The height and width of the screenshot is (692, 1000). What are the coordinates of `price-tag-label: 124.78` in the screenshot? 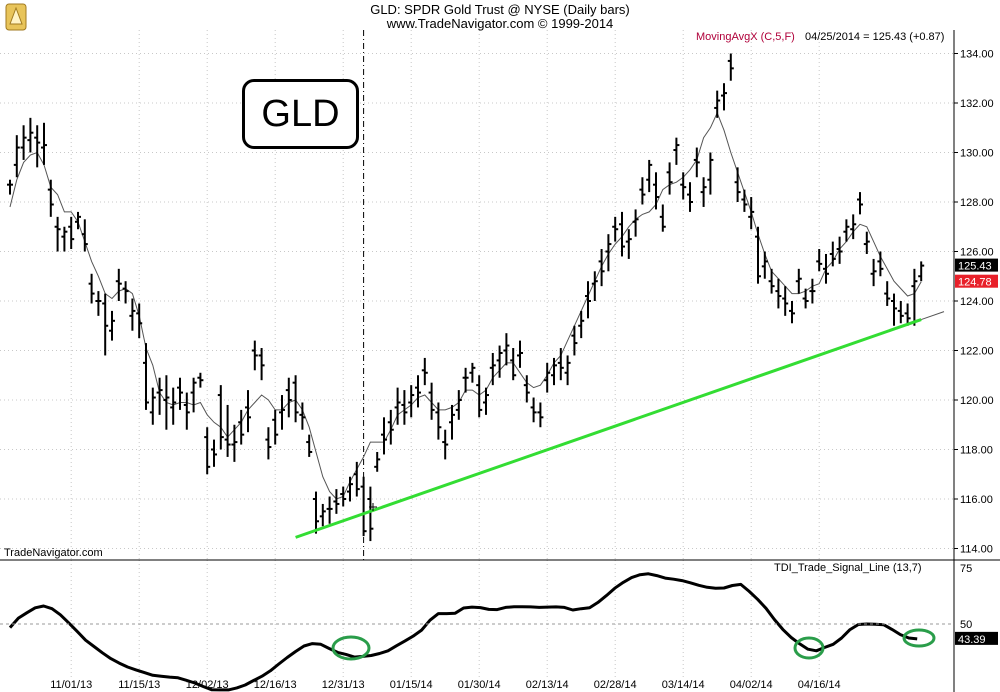 It's located at (975, 283).